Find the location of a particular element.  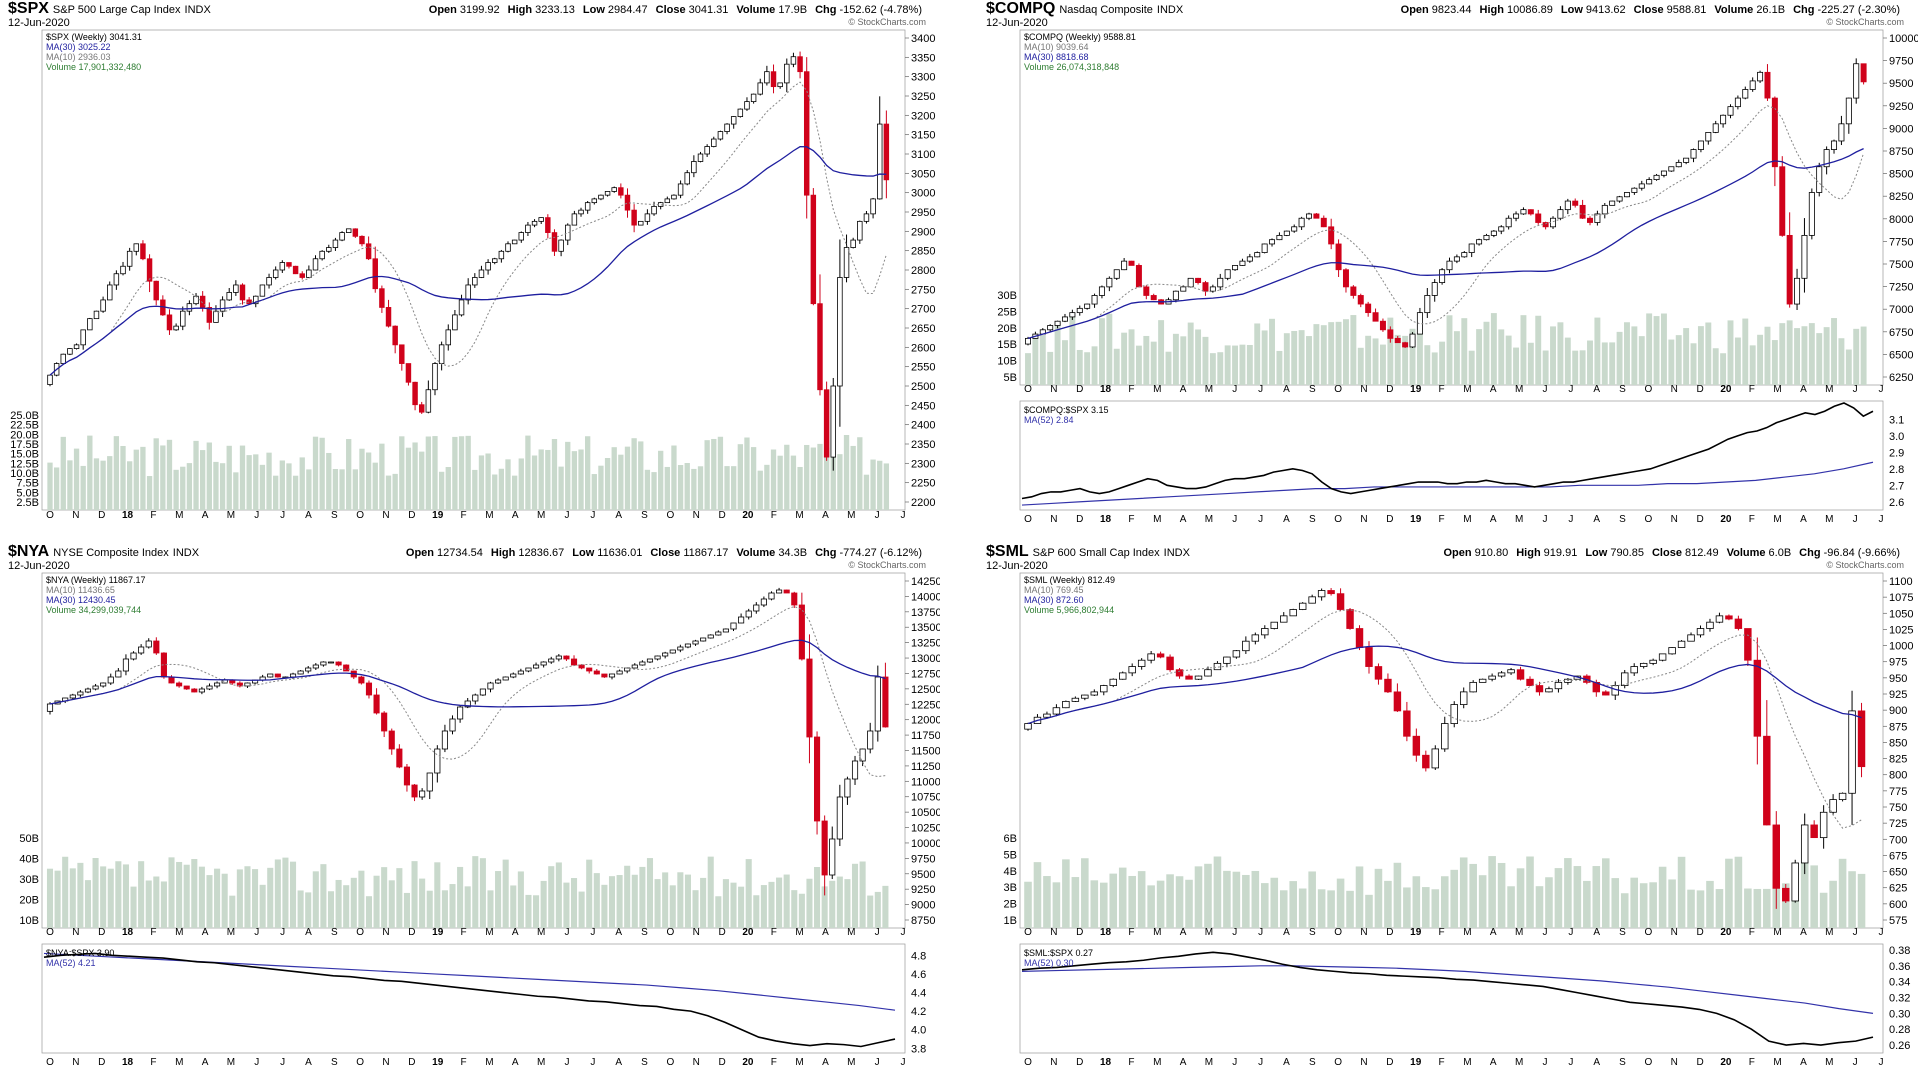

ratio-tick-label: 2.6 is located at coordinates (1896, 503).